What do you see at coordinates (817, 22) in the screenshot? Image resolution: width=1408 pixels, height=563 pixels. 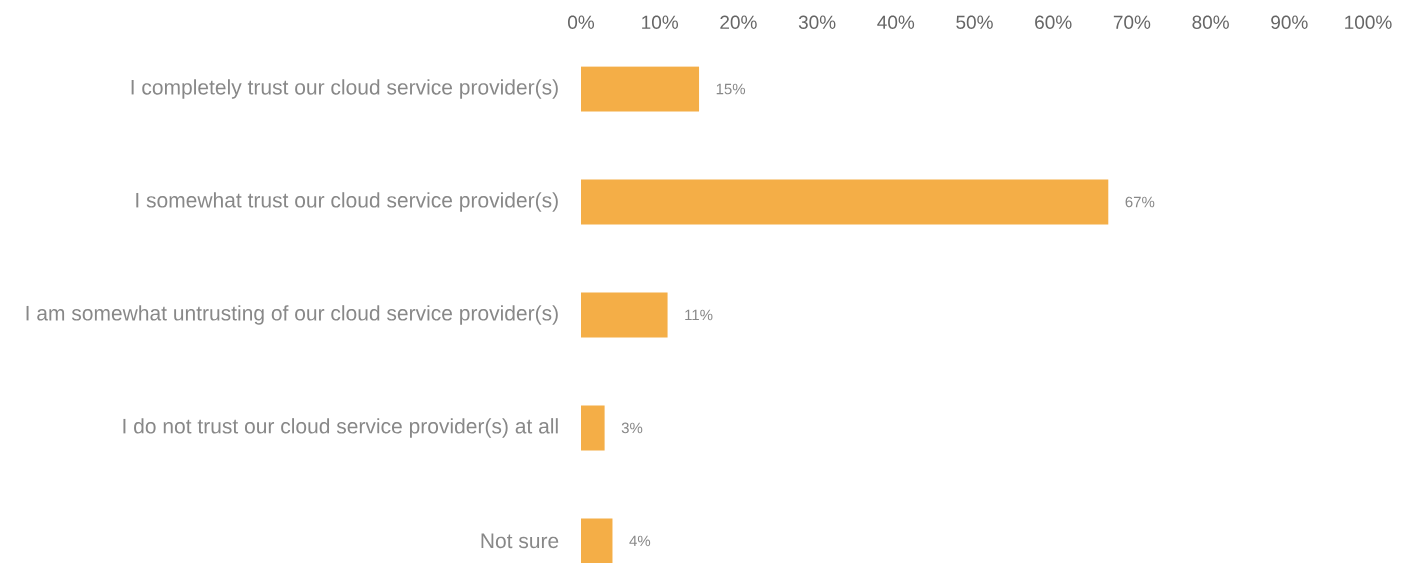 I see `x-tick-label: 30%` at bounding box center [817, 22].